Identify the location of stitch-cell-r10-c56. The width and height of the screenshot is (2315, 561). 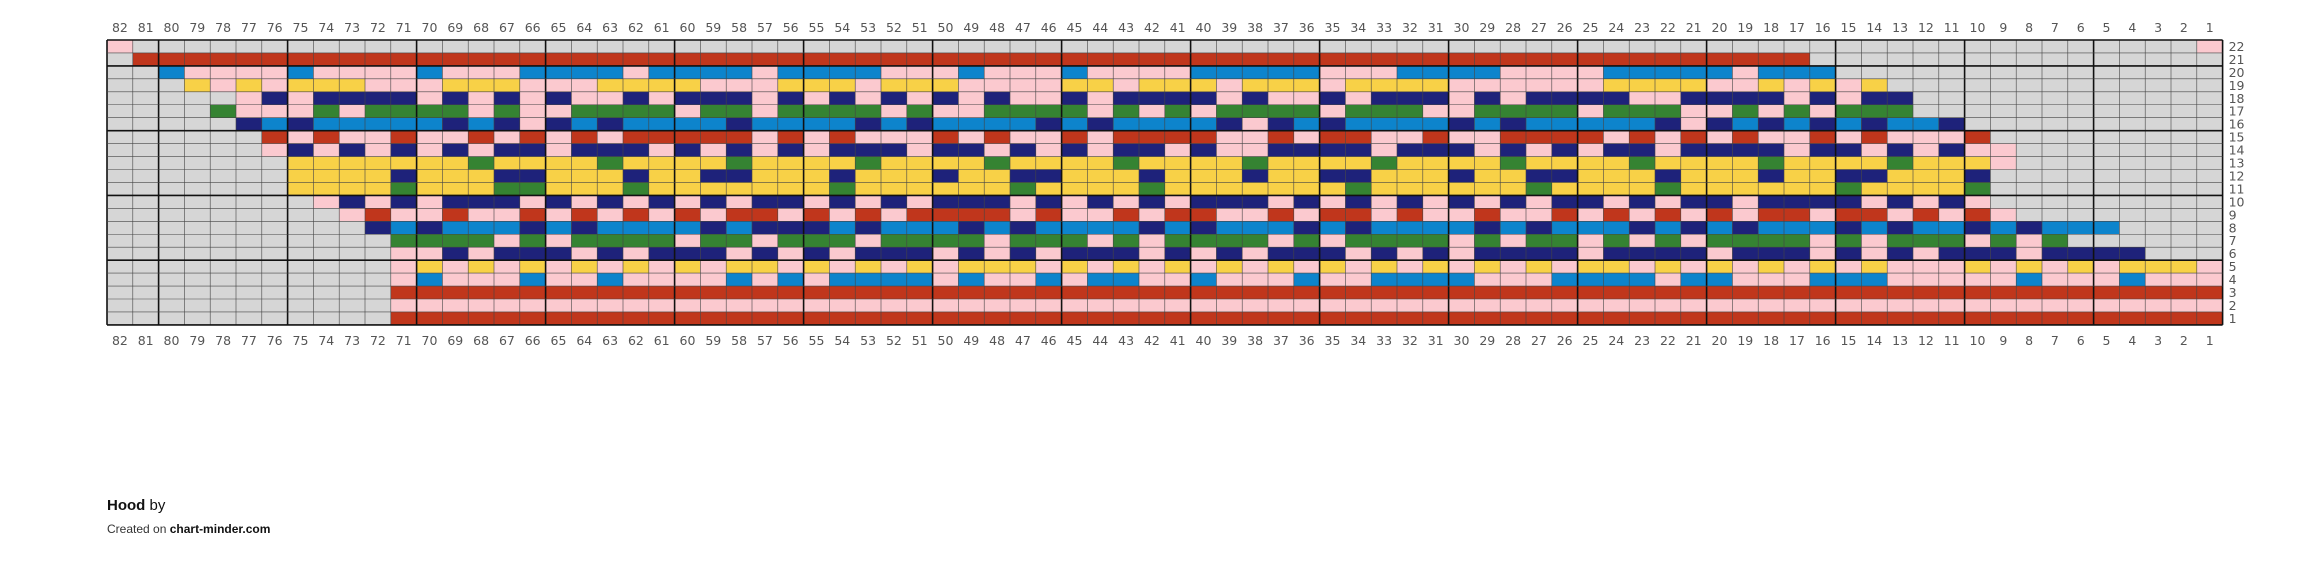
(790, 202).